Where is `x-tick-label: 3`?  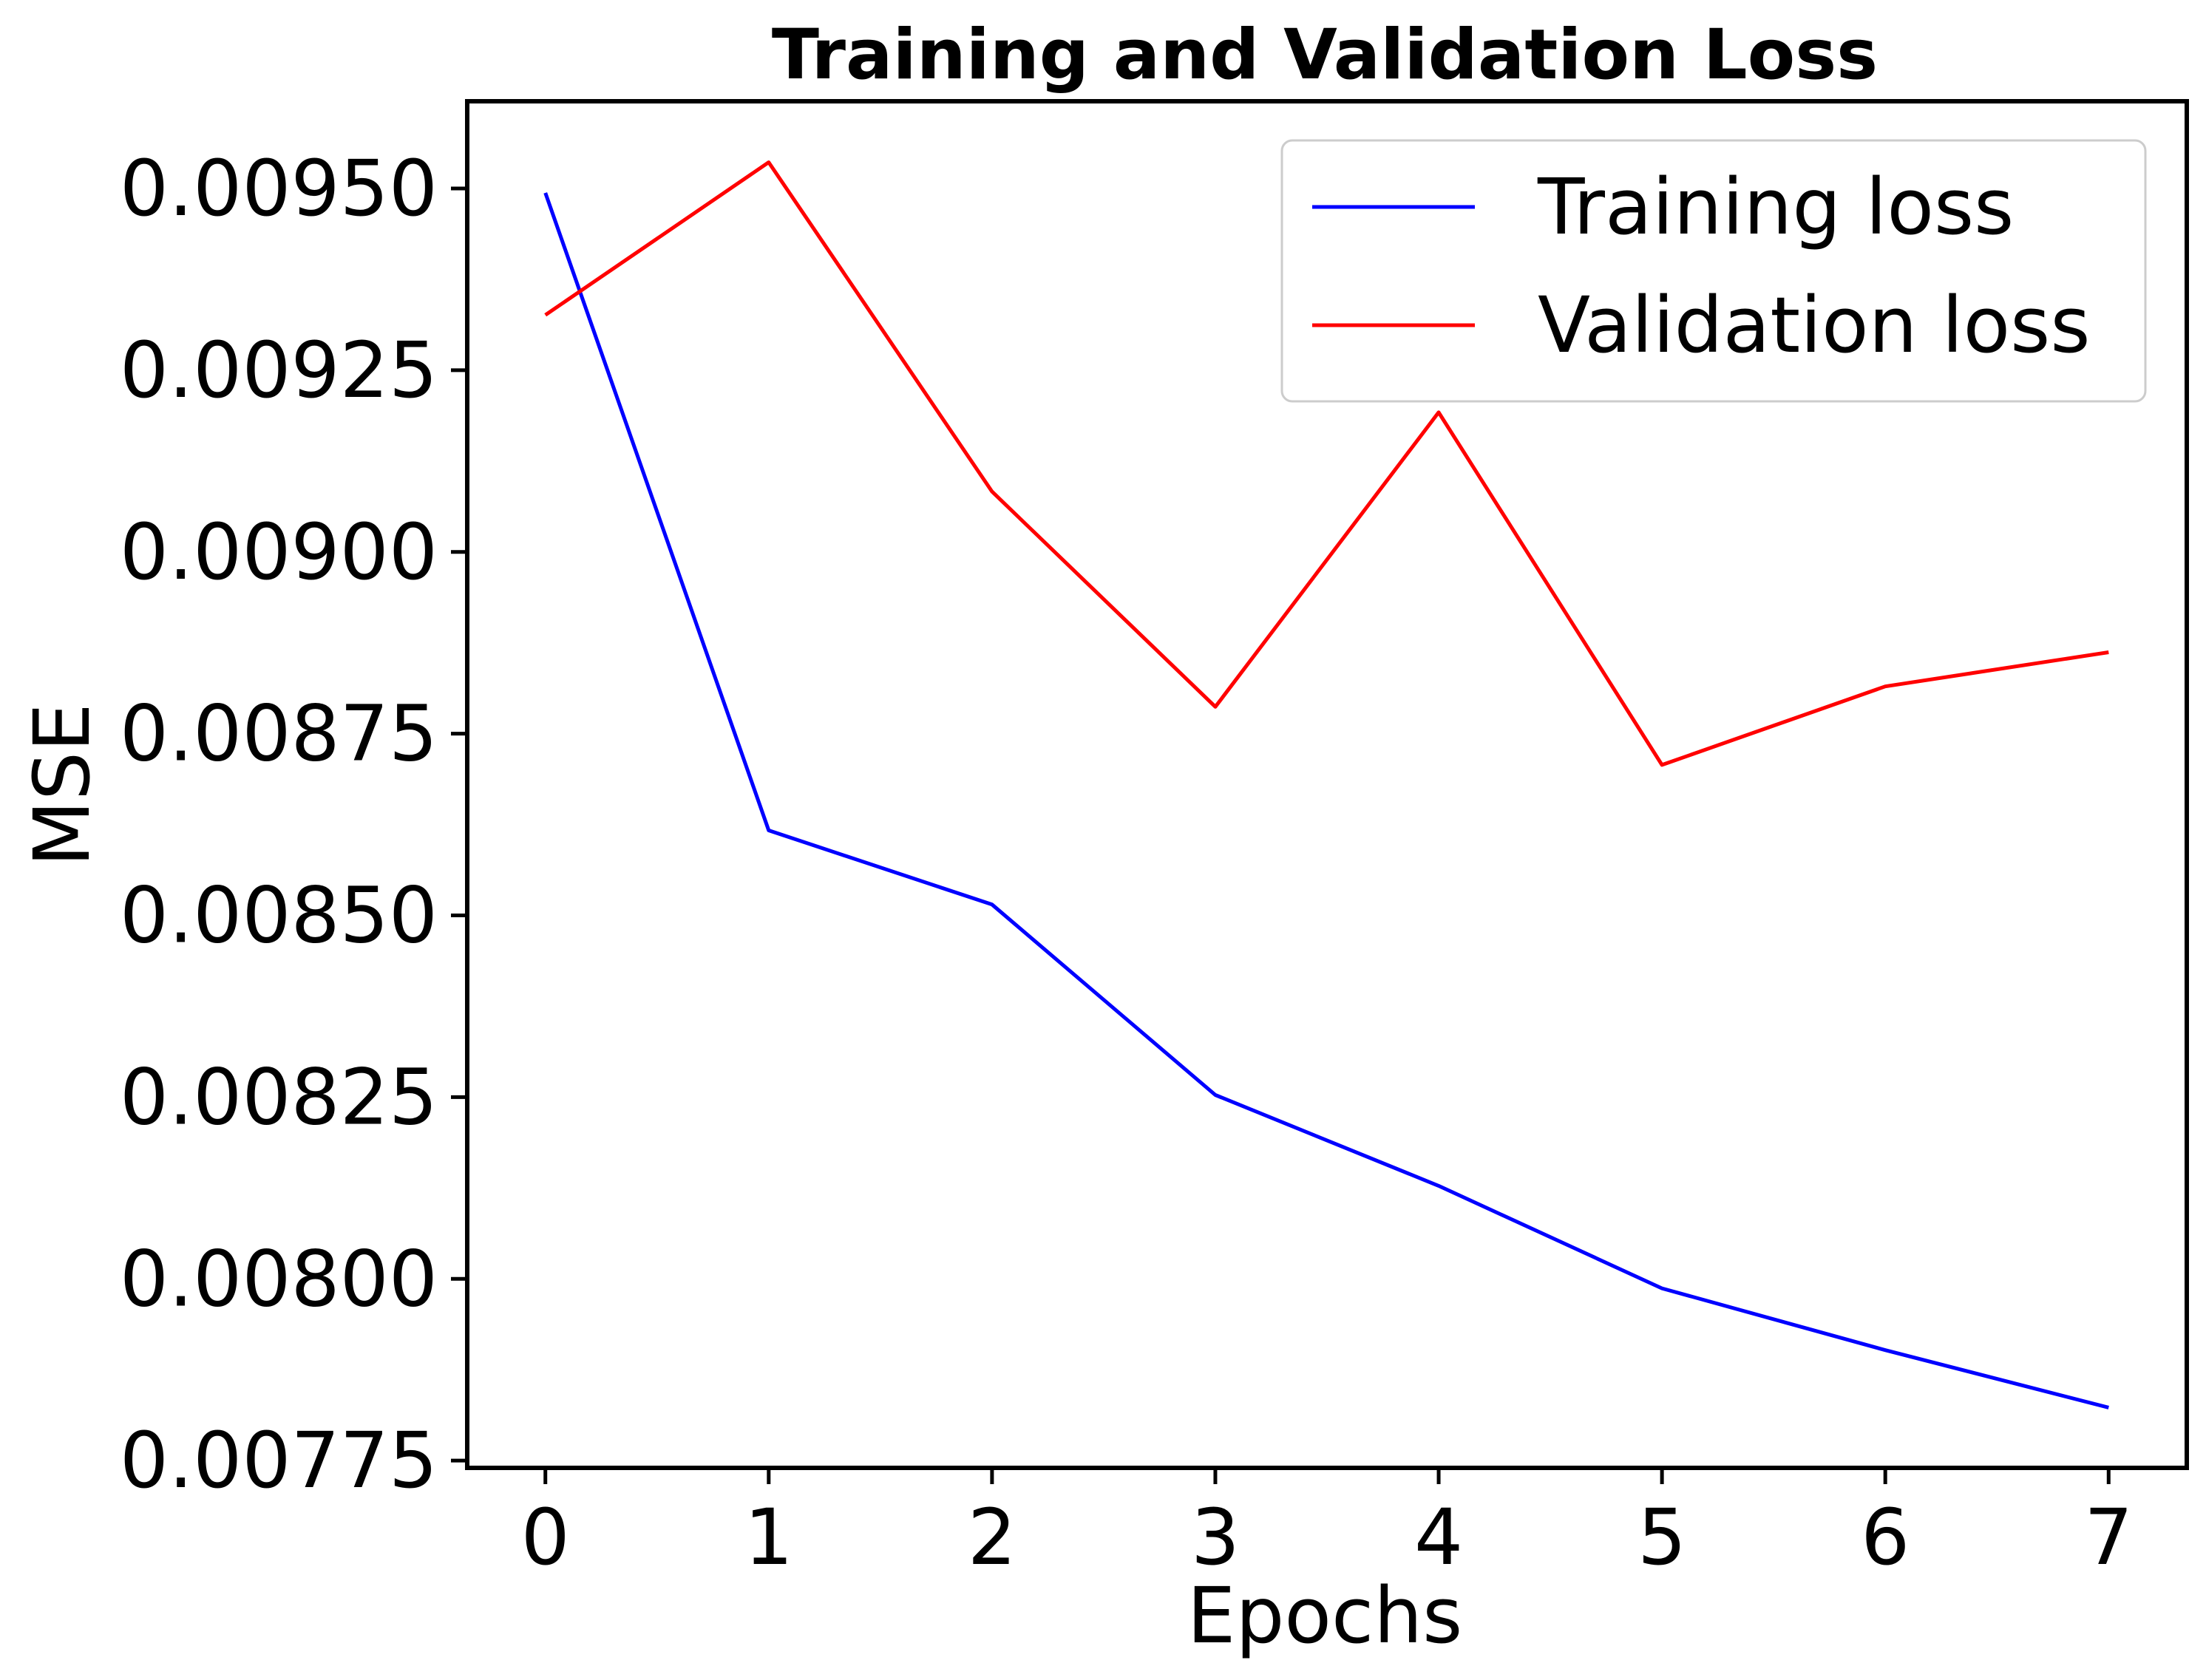
x-tick-label: 3 is located at coordinates (1215, 1537).